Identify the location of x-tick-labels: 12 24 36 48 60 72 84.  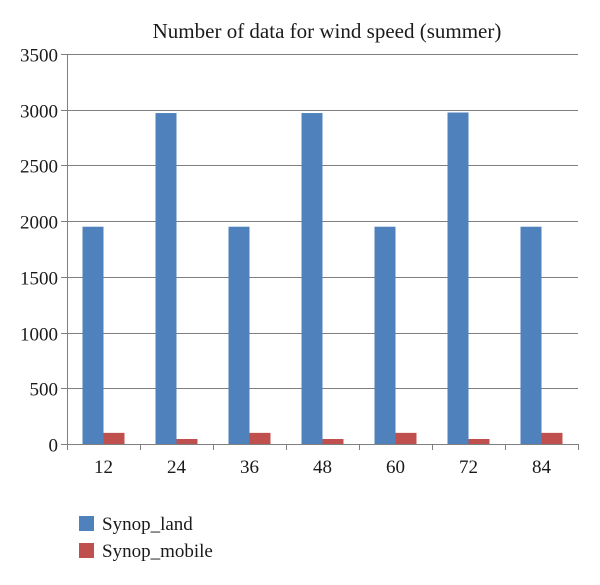
(323, 467).